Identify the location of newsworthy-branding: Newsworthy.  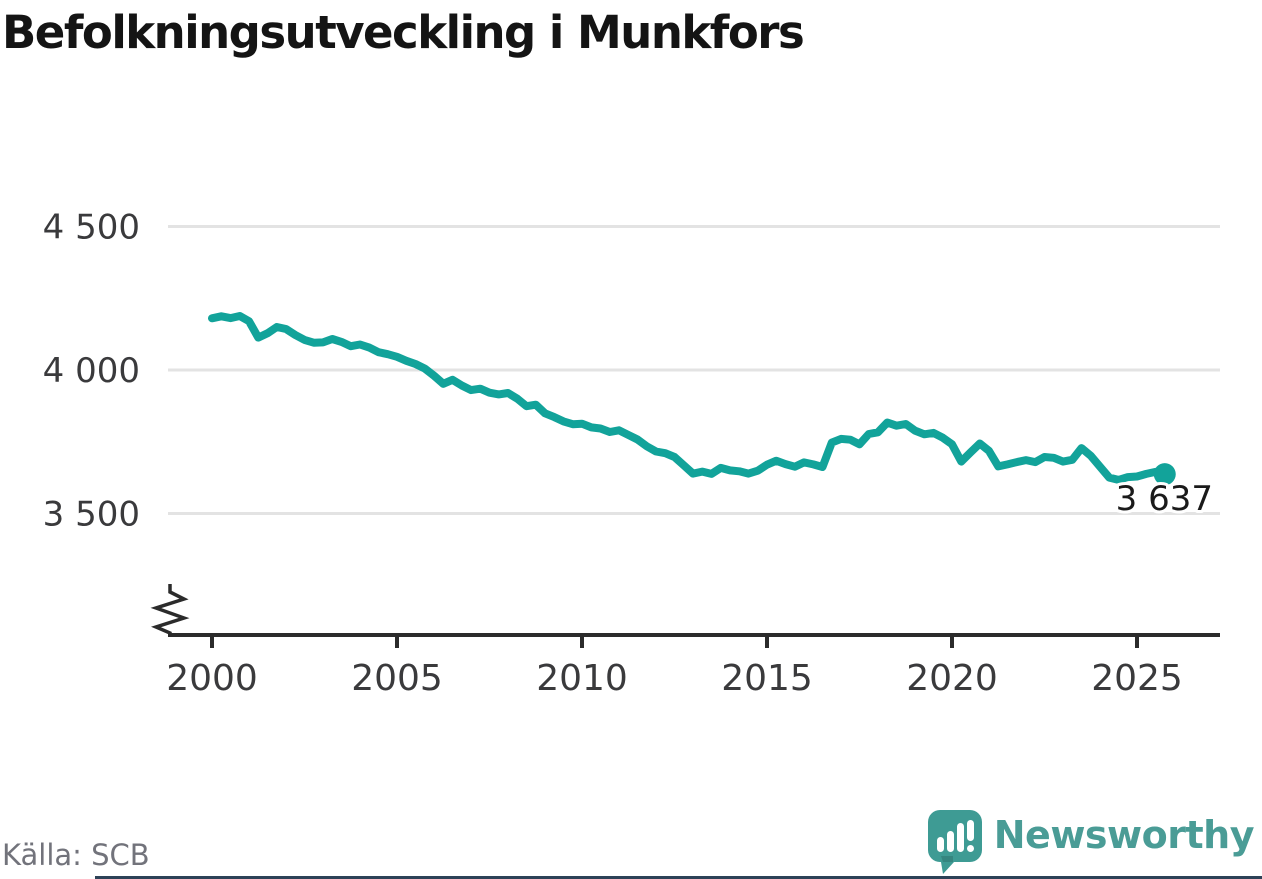
(1091, 842).